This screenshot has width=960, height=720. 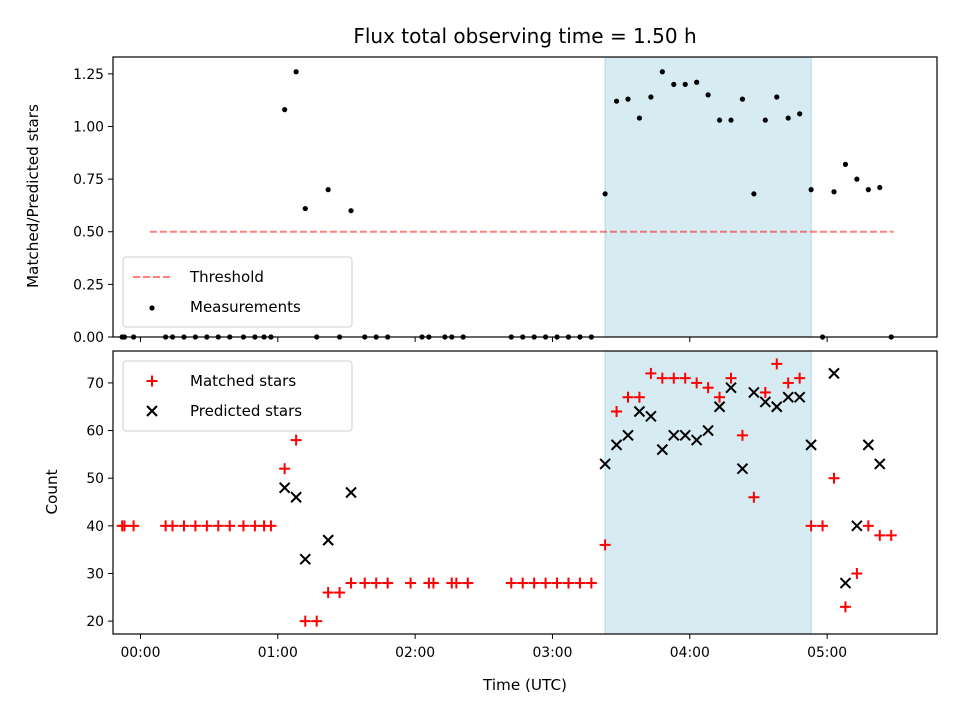 I want to click on top-legend-marker, so click(x=152, y=308).